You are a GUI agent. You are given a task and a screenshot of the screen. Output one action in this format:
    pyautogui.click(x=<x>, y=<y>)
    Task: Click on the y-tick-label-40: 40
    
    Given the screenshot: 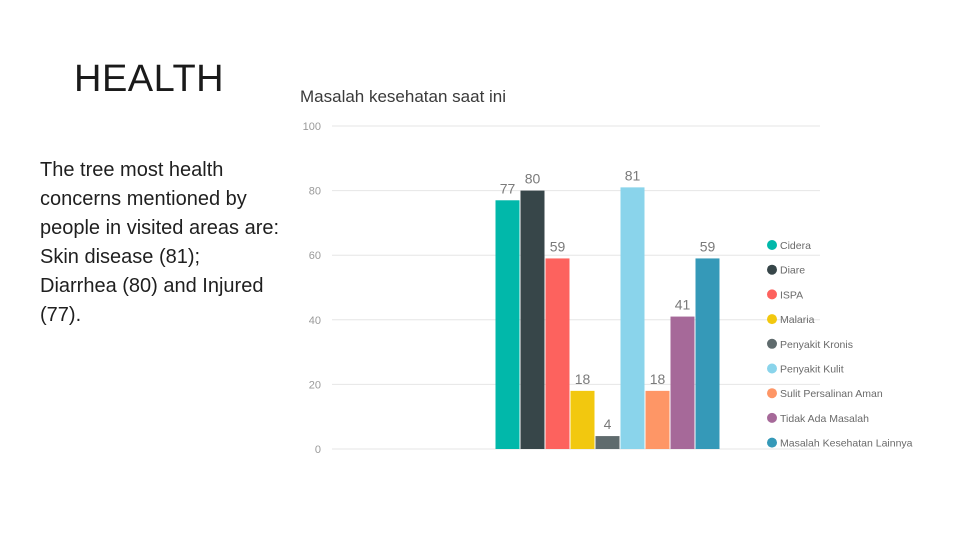 What is the action you would take?
    pyautogui.click(x=315, y=321)
    